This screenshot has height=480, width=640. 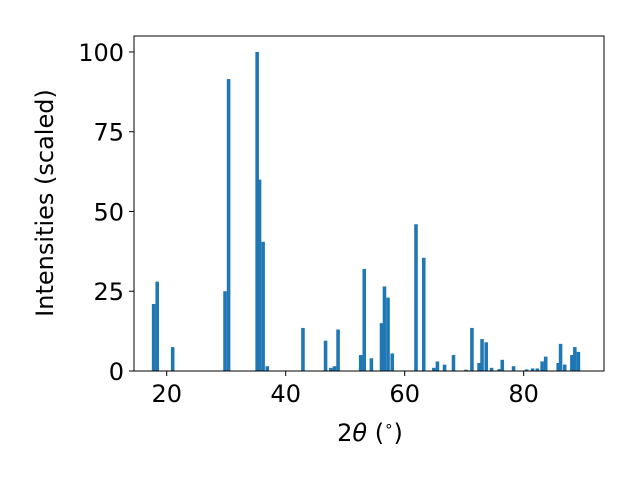 What do you see at coordinates (375, 433) in the screenshot?
I see `x-axis-label-unit: (` at bounding box center [375, 433].